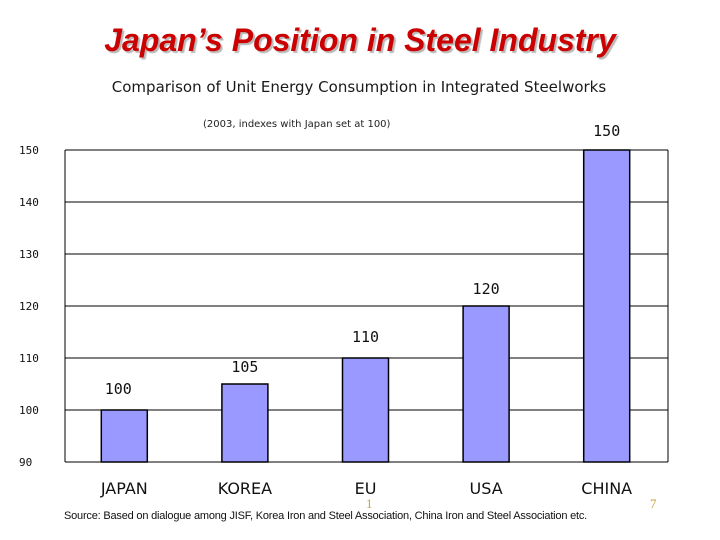  Describe the element at coordinates (25, 462) in the screenshot. I see `y-tick-label: 90` at that location.